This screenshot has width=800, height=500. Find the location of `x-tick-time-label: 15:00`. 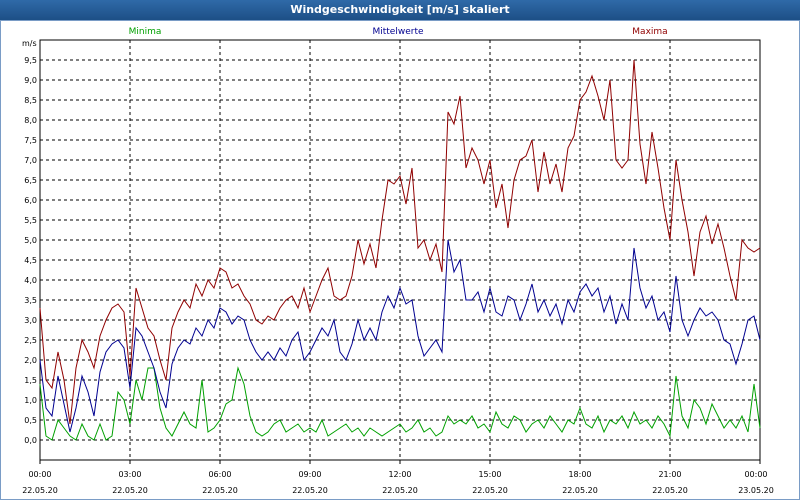

x-tick-time-label: 15:00 is located at coordinates (489, 474).